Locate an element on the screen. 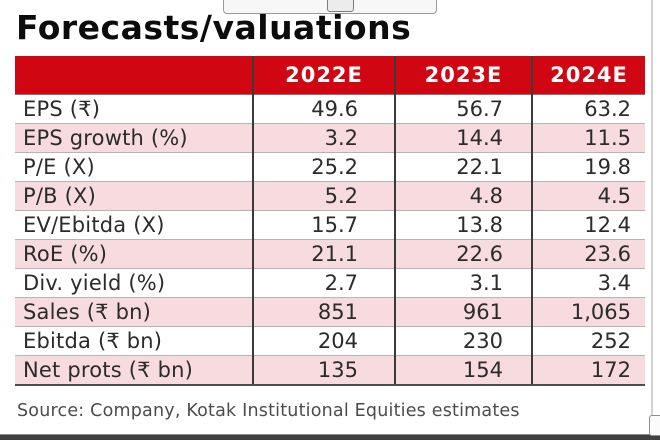 The image size is (660, 440). cropped-dialog is located at coordinates (330, 7).